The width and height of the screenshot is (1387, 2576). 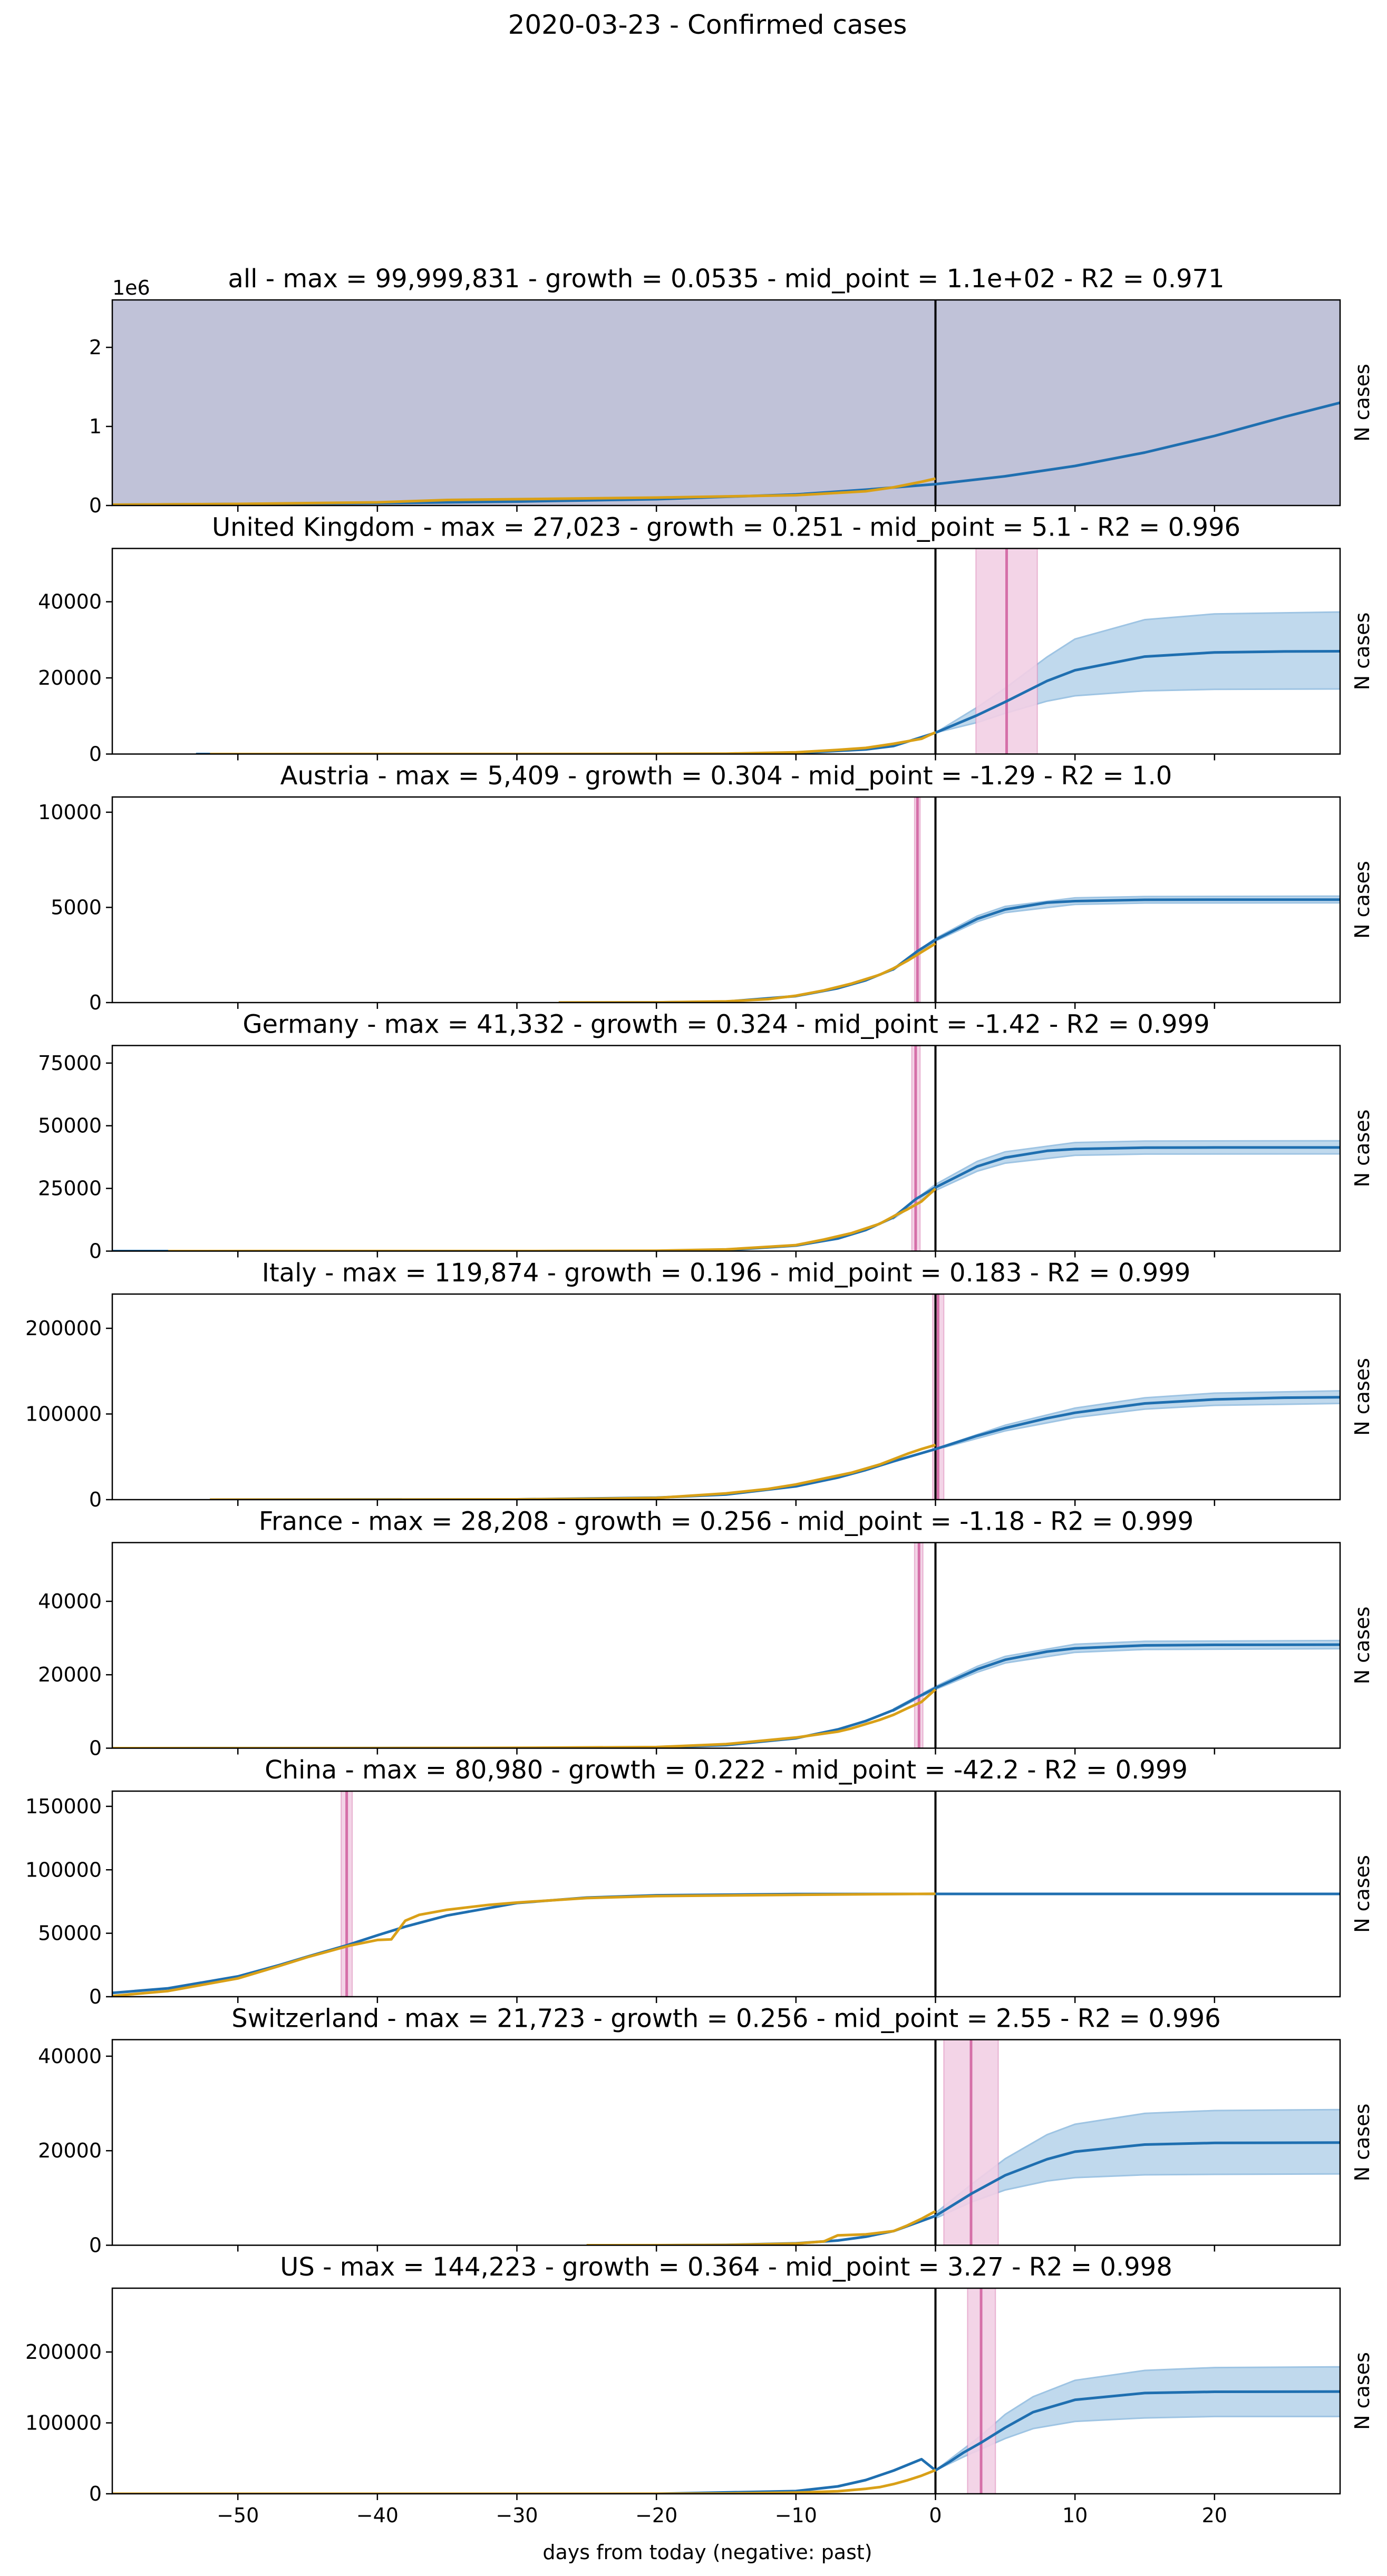 What do you see at coordinates (656, 2515) in the screenshot?
I see `x-tick-label: −20` at bounding box center [656, 2515].